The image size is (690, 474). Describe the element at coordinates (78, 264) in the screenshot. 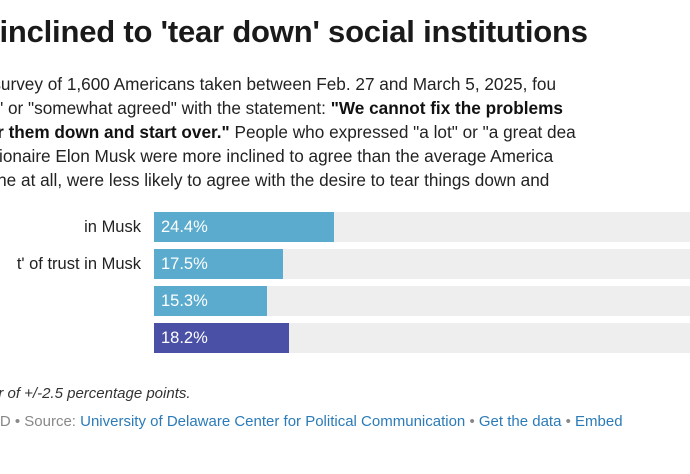

I see `bar-category-label: t' of trust in Musk` at that location.